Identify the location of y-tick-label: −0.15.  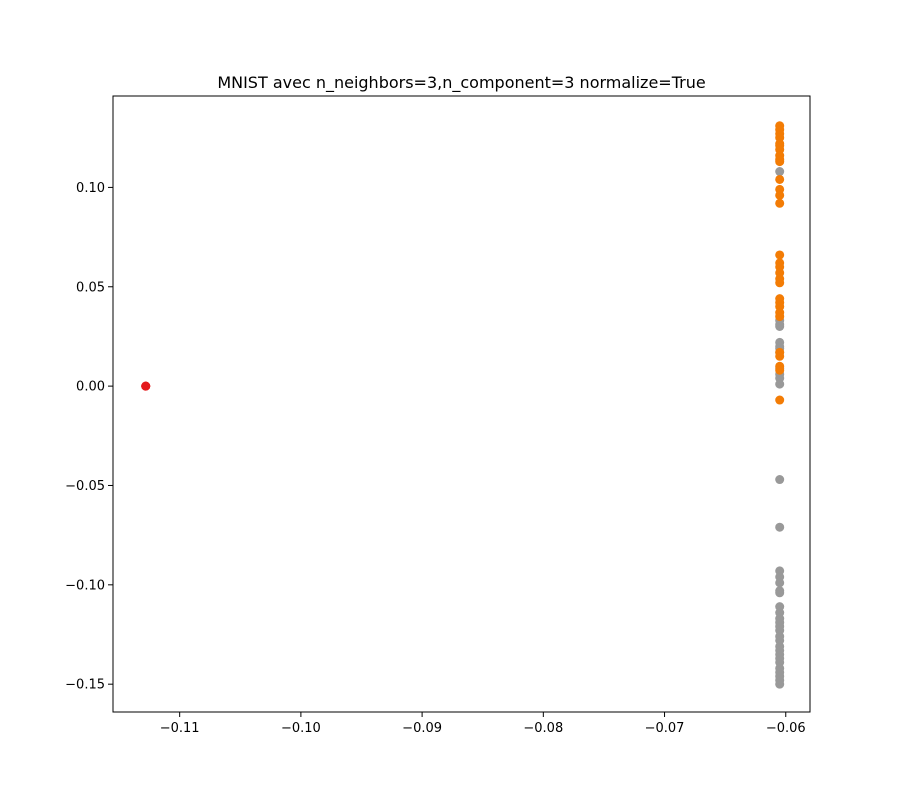
(85, 685).